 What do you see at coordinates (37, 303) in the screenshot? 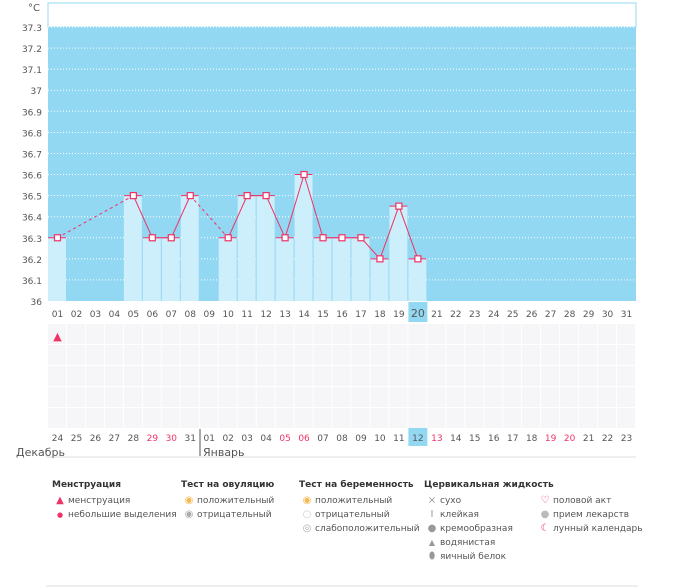
I see `y-tick-label: 36` at bounding box center [37, 303].